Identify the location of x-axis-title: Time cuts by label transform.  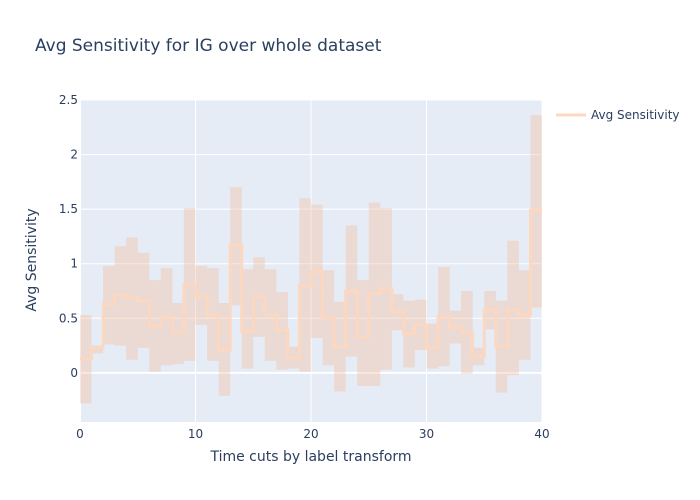
(310, 457).